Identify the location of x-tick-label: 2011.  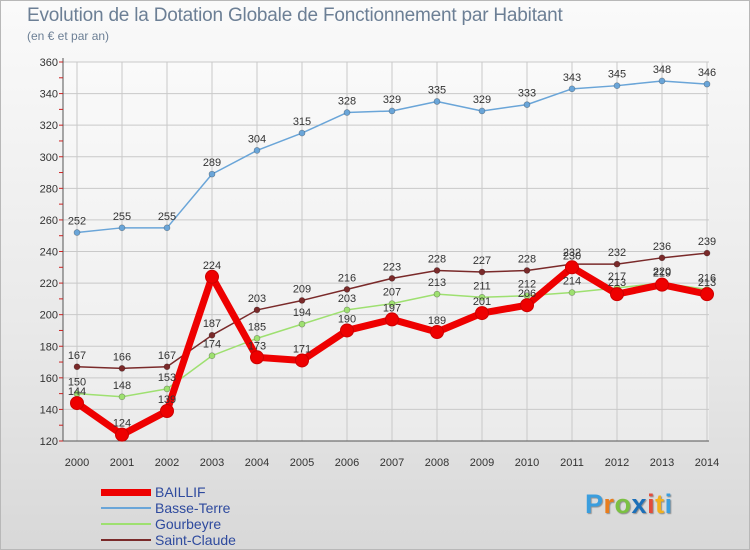
(572, 463).